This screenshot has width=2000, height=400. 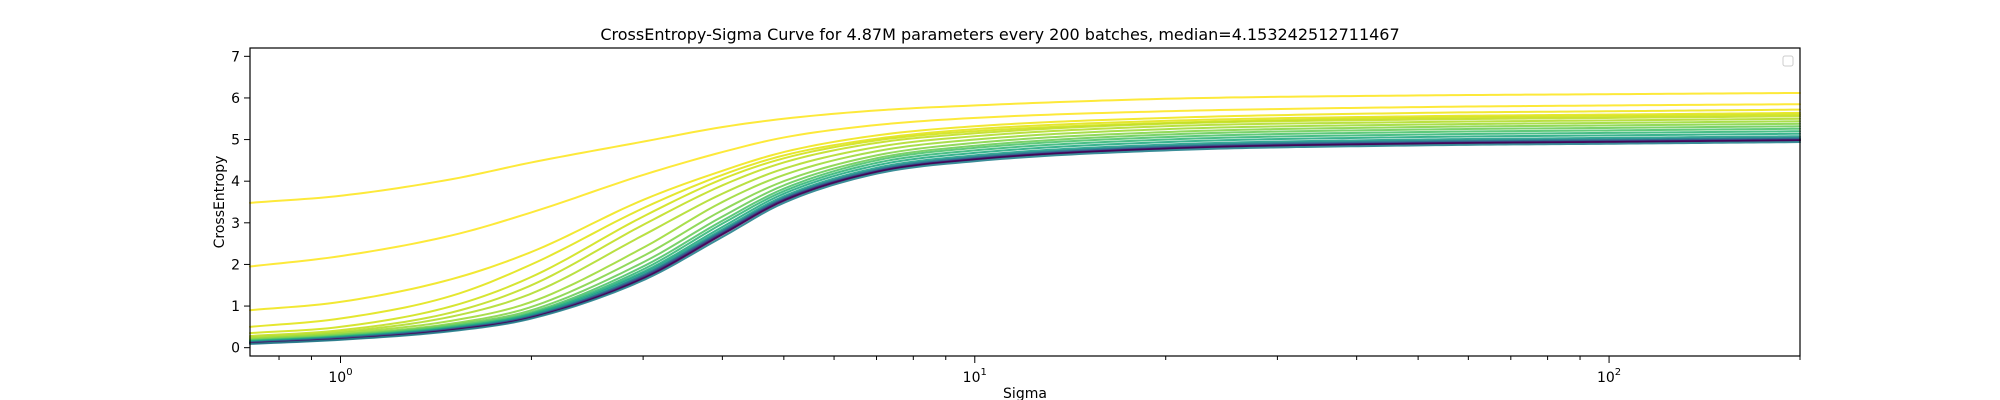 What do you see at coordinates (1039, 371) in the screenshot?
I see `x-axis: 10⁰ 10¹ 10²` at bounding box center [1039, 371].